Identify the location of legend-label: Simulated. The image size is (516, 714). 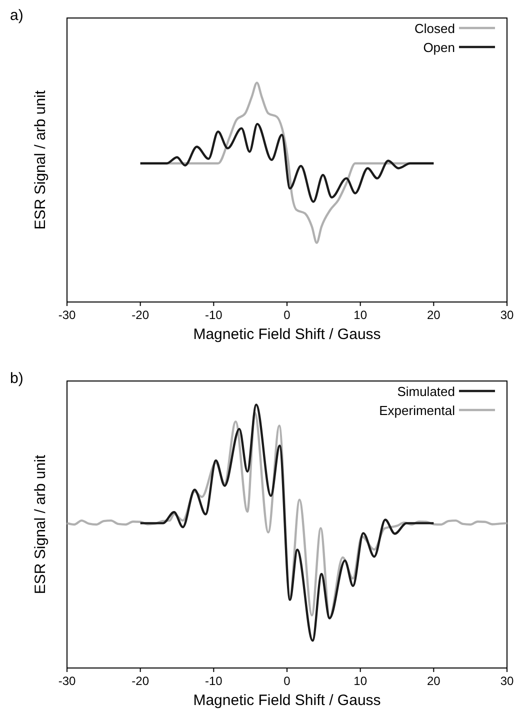
(426, 391).